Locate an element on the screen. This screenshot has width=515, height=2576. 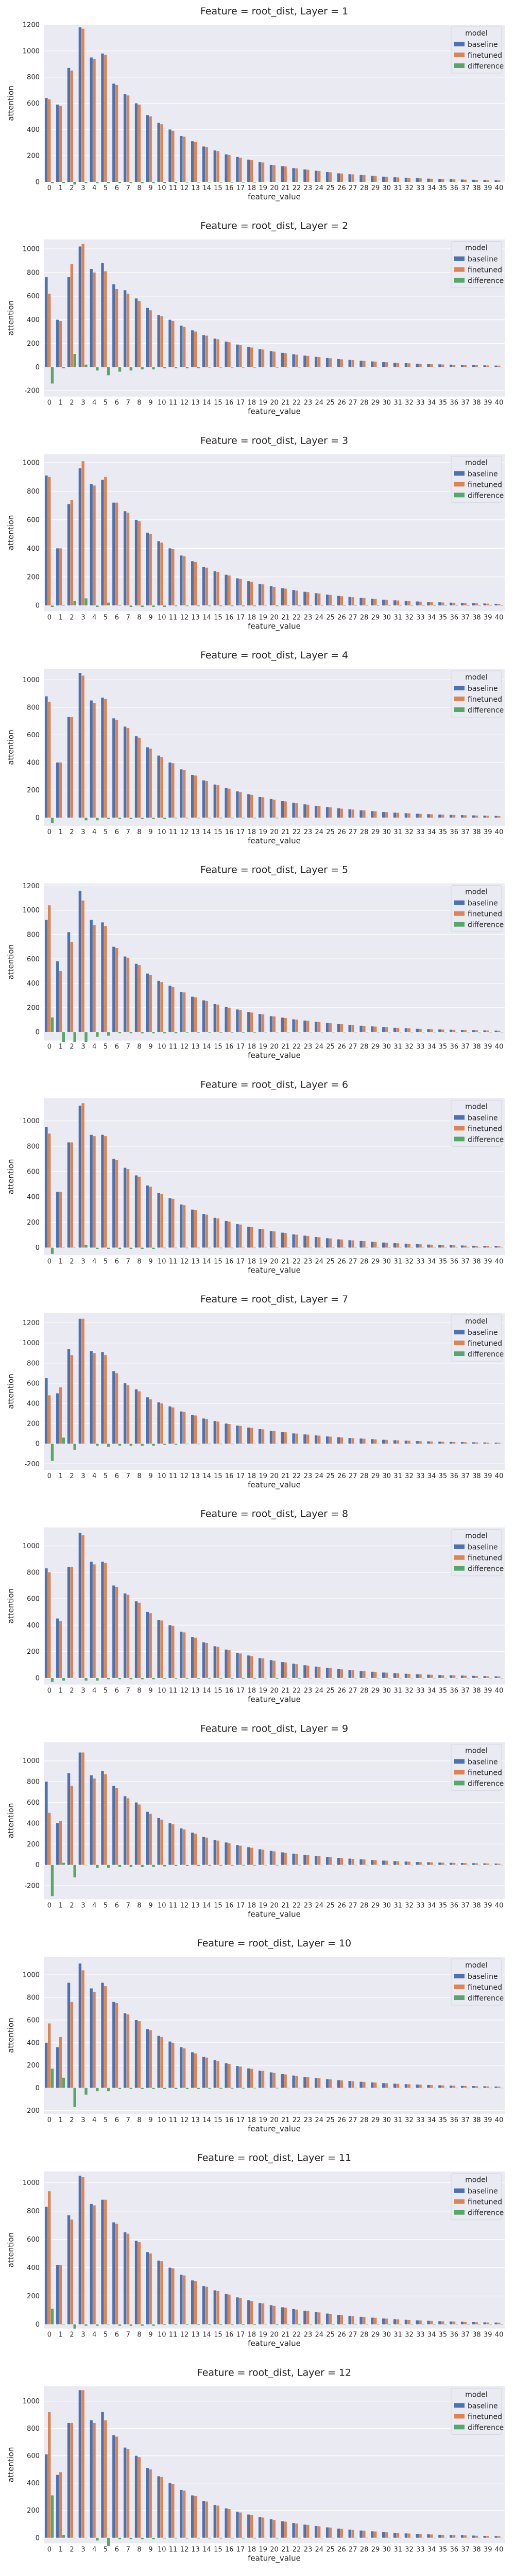
y-tick-label: 0 is located at coordinates (38, 1248).